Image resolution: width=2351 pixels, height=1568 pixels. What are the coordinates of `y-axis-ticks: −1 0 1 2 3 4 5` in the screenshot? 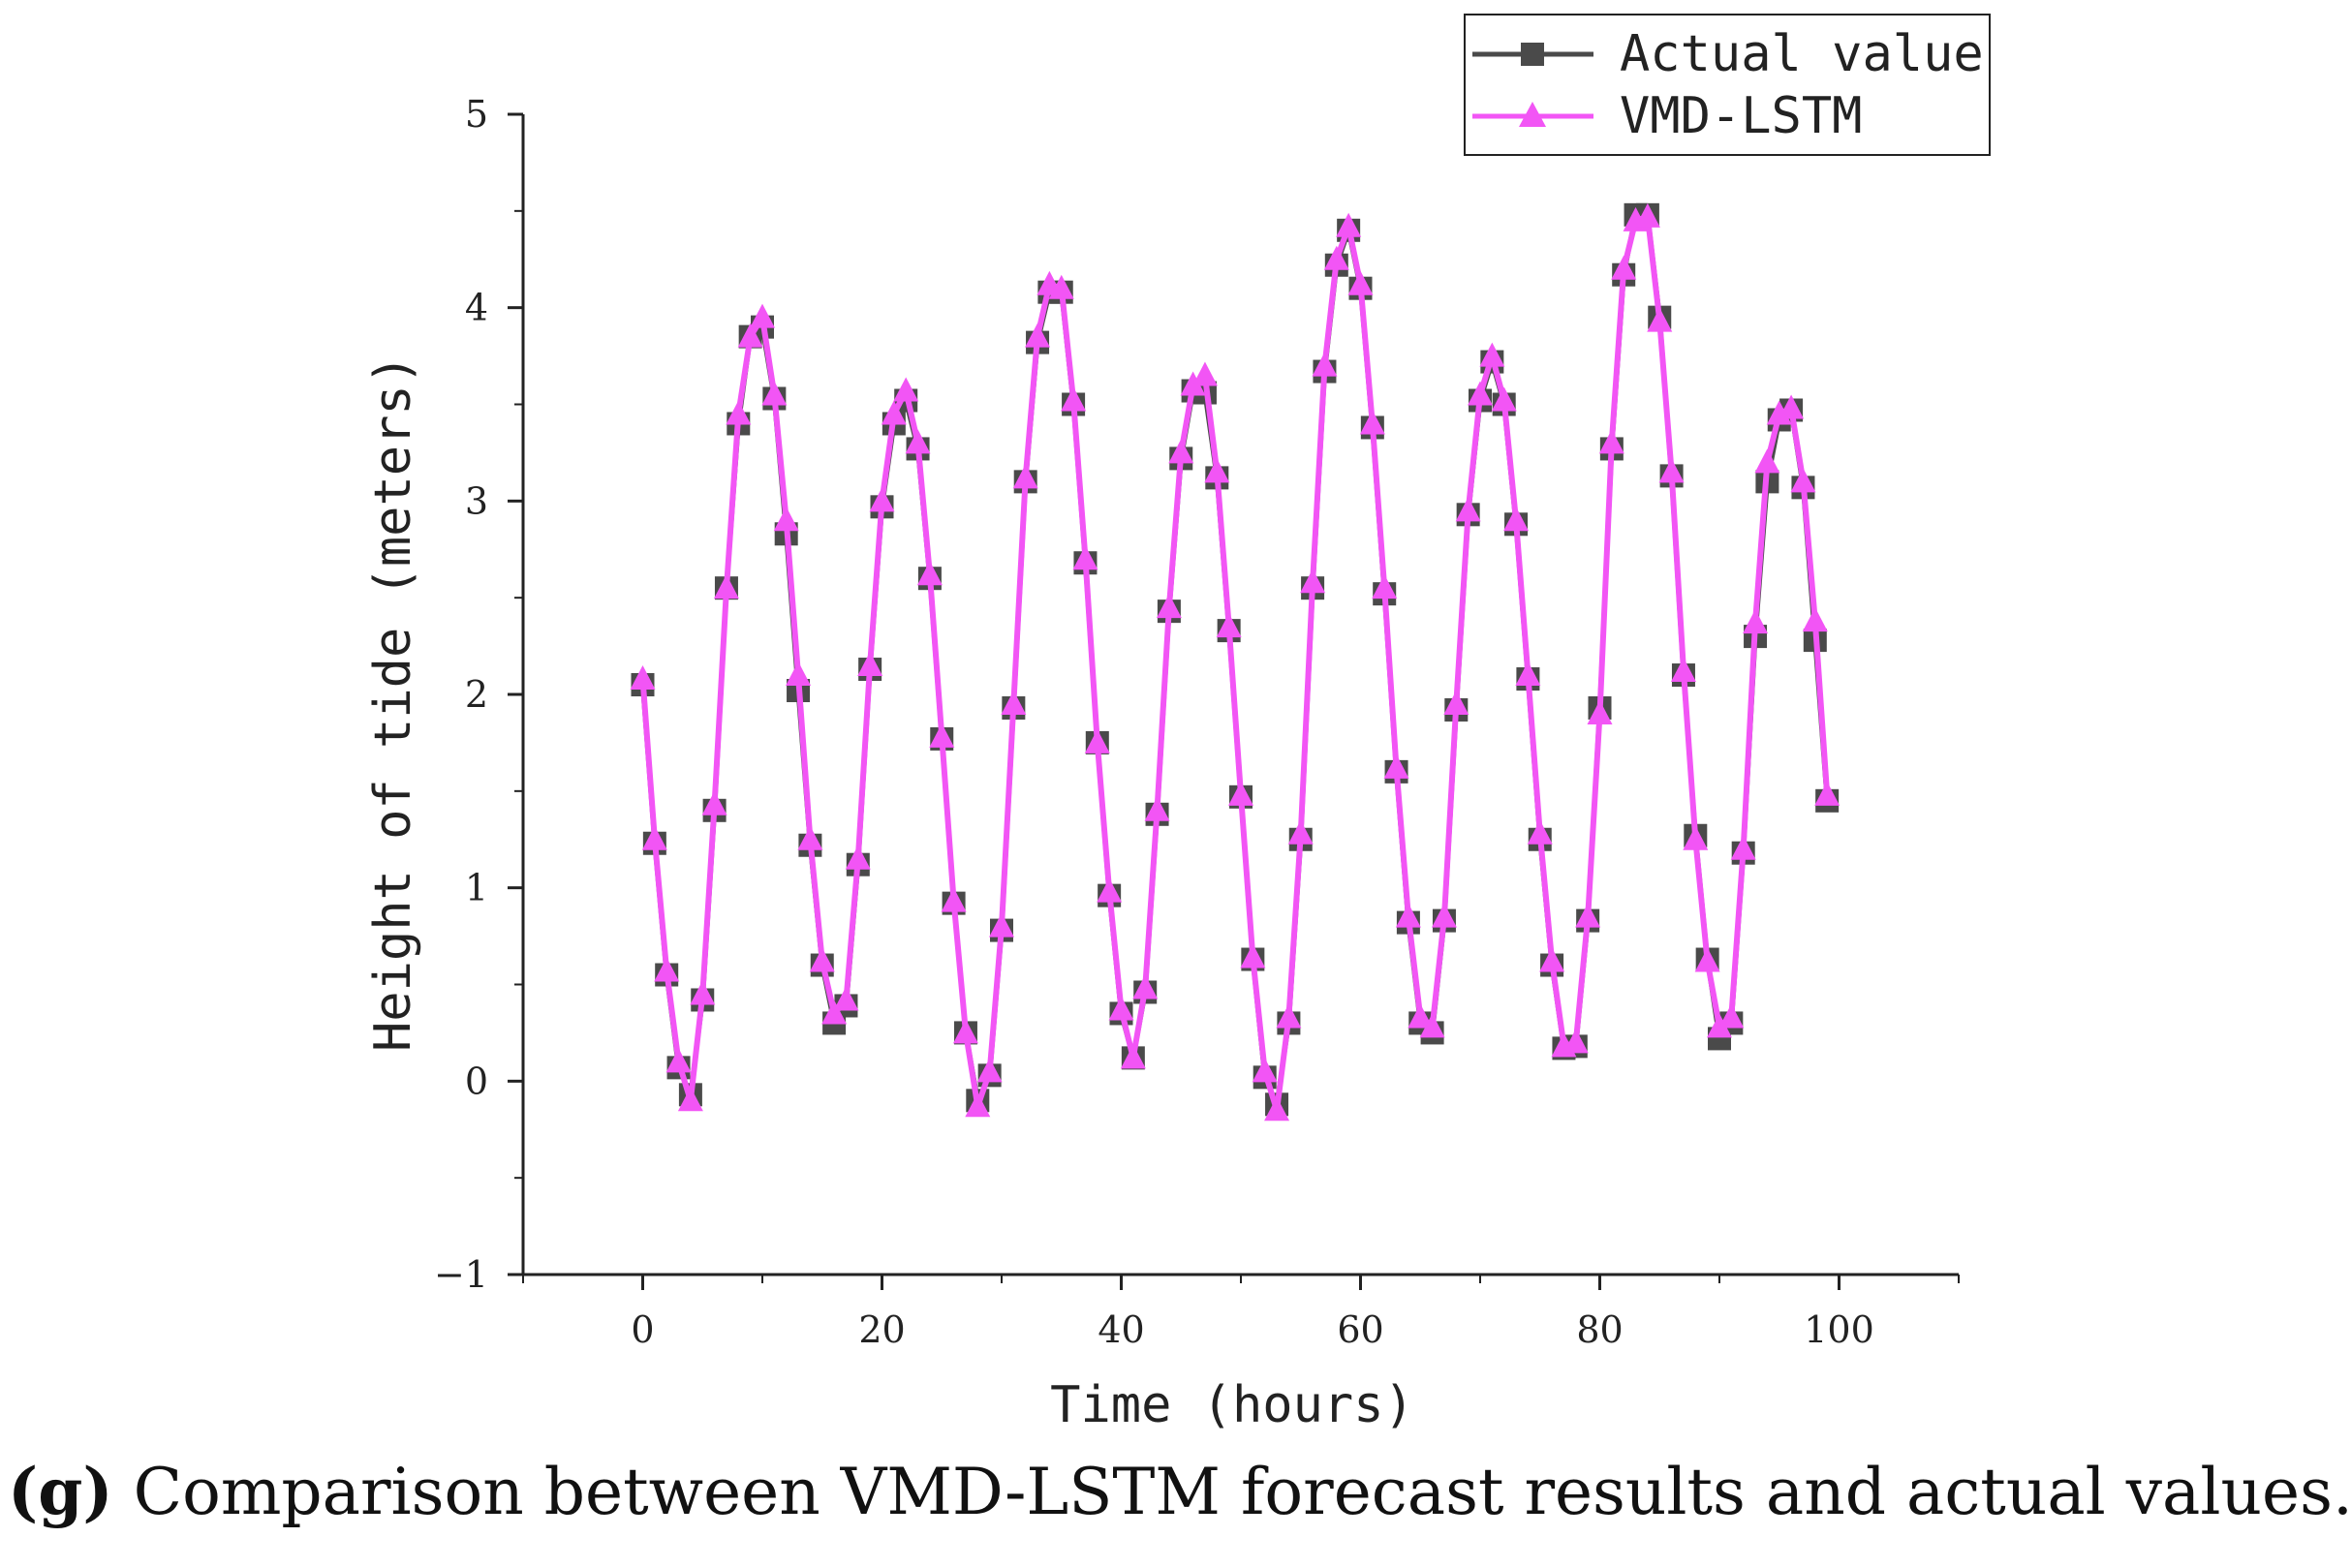 It's located at (478, 694).